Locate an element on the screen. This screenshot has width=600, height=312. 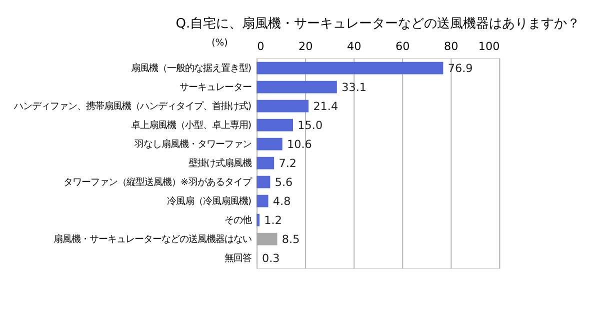
y-tick-label: サーキュレーター is located at coordinates (215, 87).